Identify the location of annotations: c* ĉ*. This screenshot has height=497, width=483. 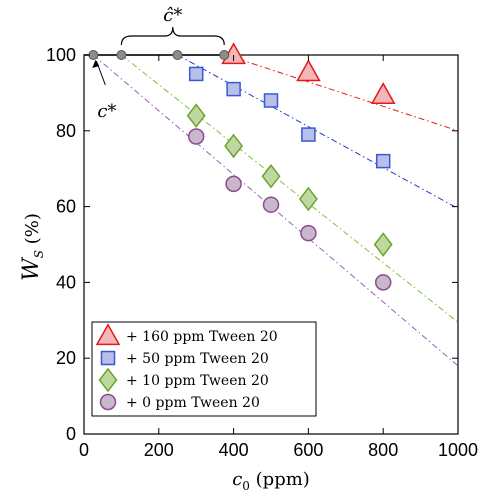
(158, 63).